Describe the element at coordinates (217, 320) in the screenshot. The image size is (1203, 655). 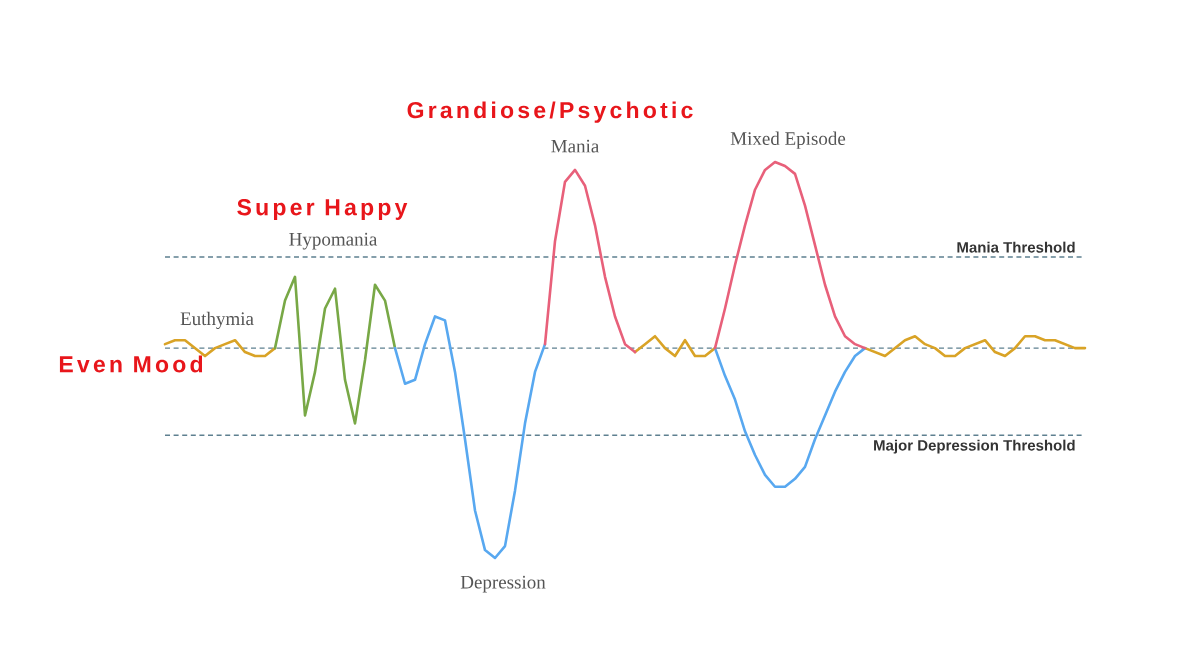
I see `annotation: Euthymia` at that location.